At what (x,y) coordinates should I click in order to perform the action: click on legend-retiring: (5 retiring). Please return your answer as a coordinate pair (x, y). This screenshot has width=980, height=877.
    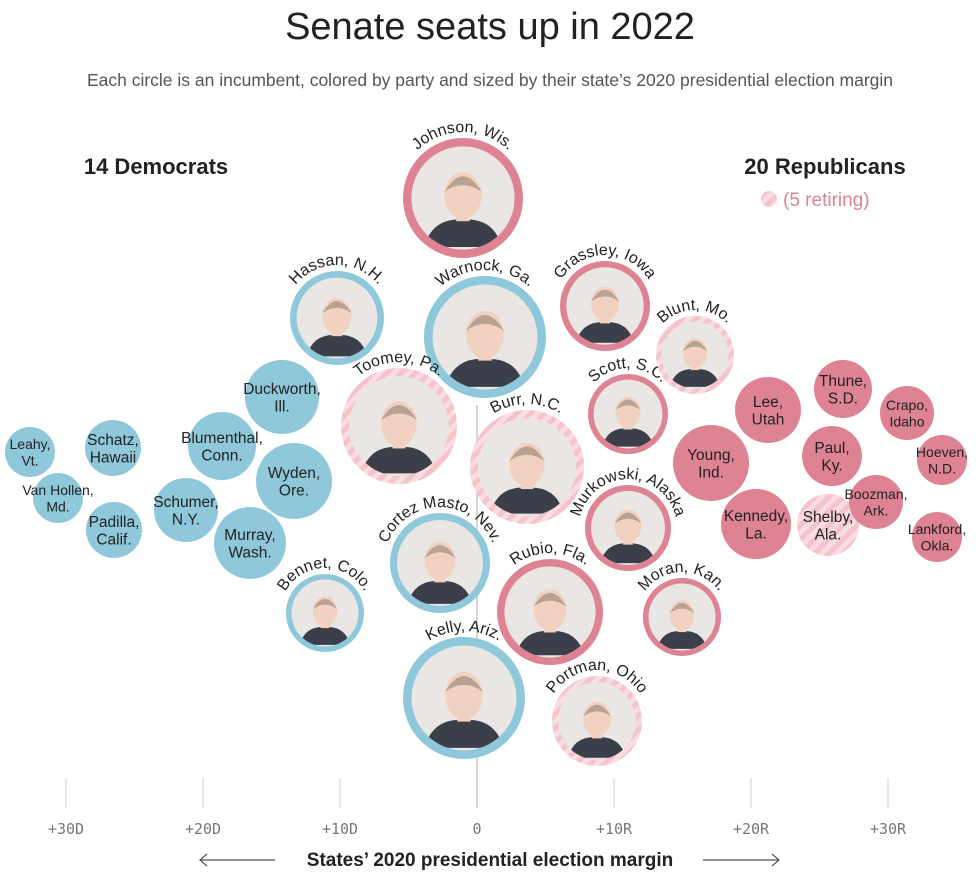
    Looking at the image, I should click on (826, 200).